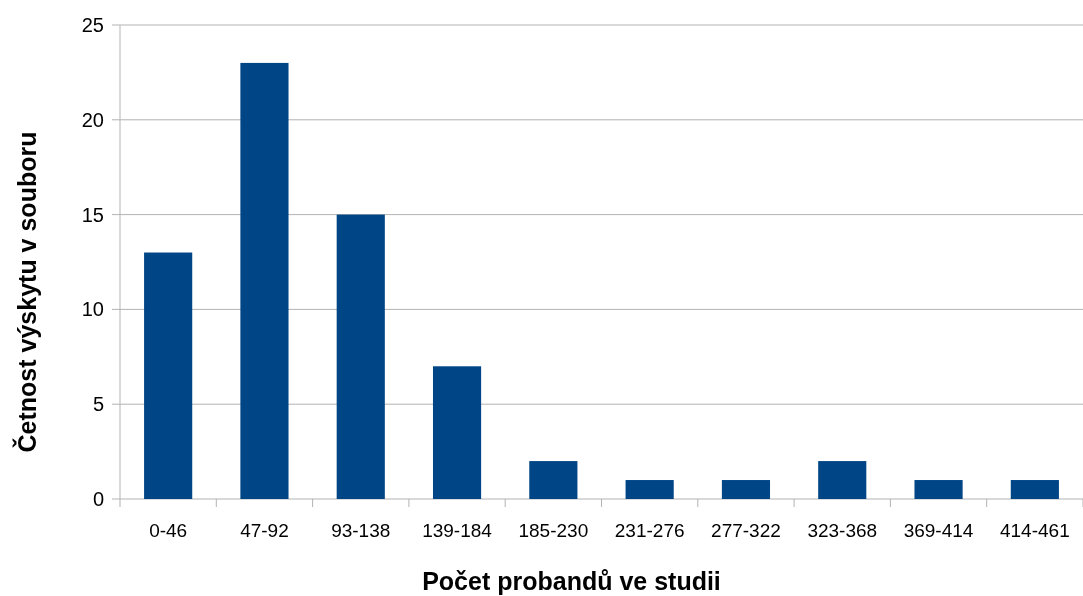 Image resolution: width=1083 pixels, height=596 pixels. Describe the element at coordinates (92, 119) in the screenshot. I see `y-tick-label: 20` at that location.